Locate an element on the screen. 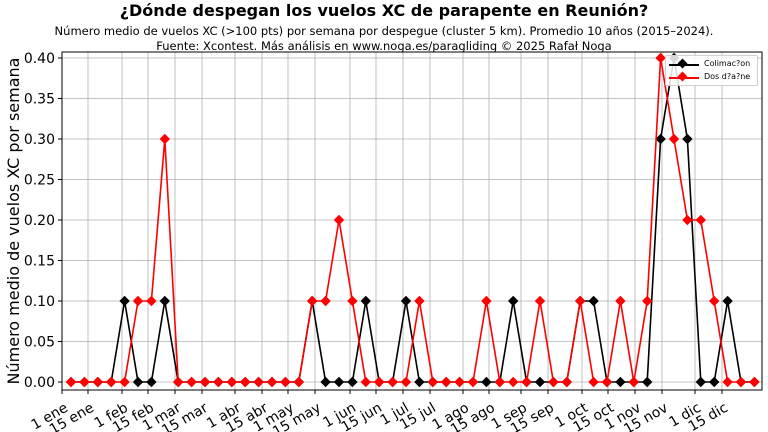 The height and width of the screenshot is (432, 768). legend: Colimac?on Dos d?a?ne is located at coordinates (711, 70).